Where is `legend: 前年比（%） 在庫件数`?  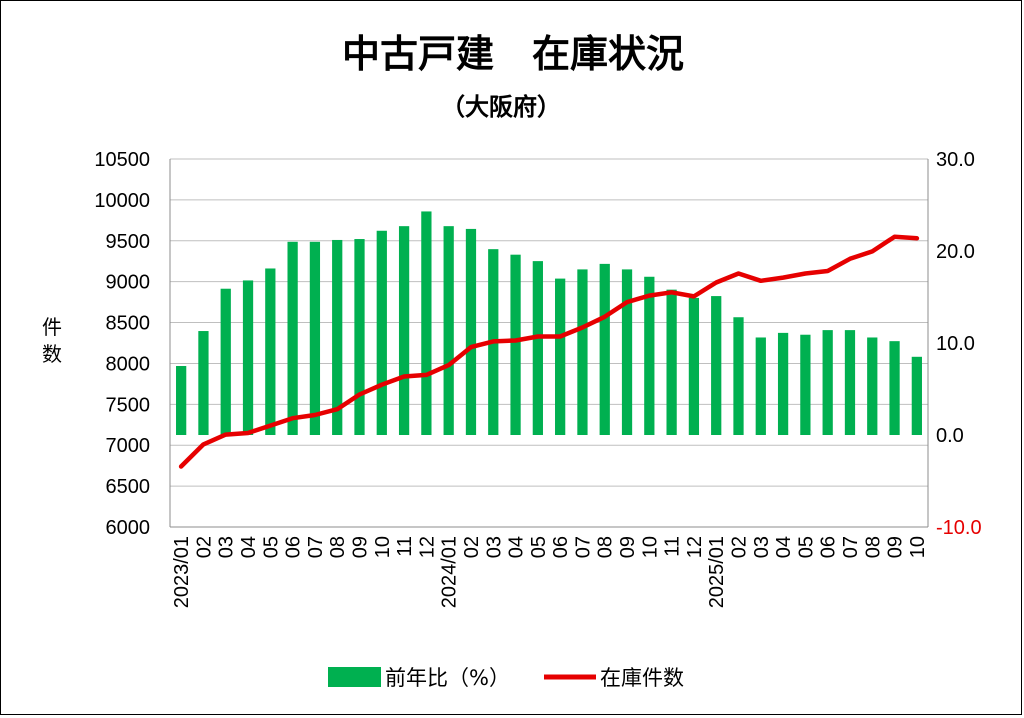
legend: 前年比（%） 在庫件数 is located at coordinates (506, 678).